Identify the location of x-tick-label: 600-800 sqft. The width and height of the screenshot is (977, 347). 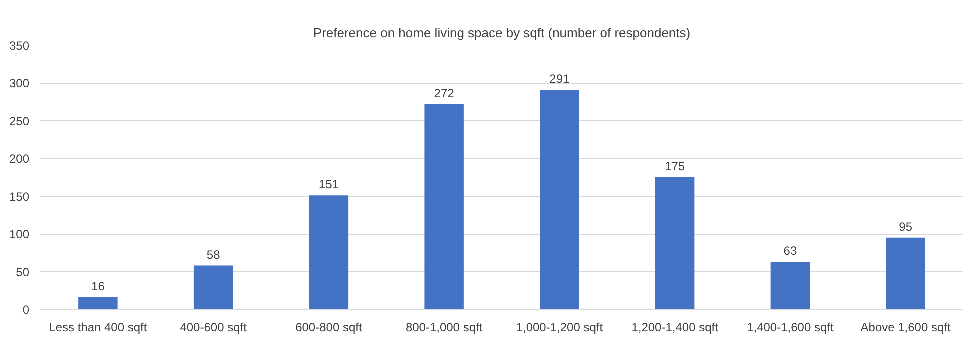
(329, 327).